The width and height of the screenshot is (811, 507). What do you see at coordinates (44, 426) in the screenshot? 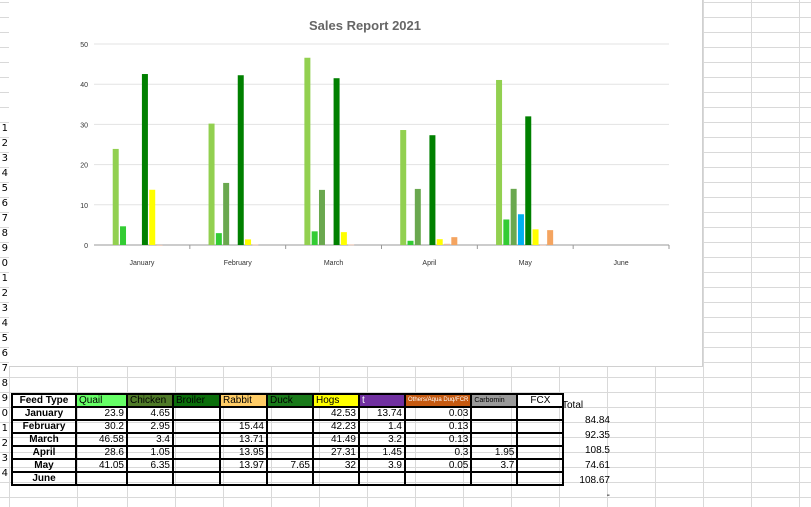
I see `row-label: February` at bounding box center [44, 426].